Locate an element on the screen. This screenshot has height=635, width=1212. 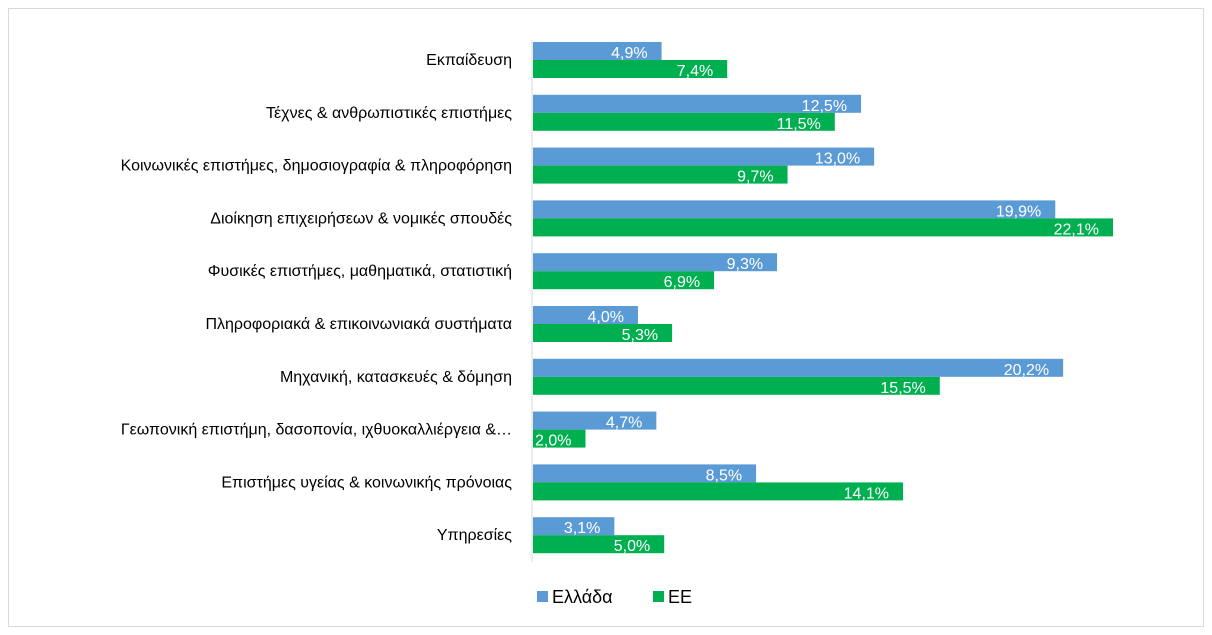
legend-label: ΕΕ is located at coordinates (680, 597).